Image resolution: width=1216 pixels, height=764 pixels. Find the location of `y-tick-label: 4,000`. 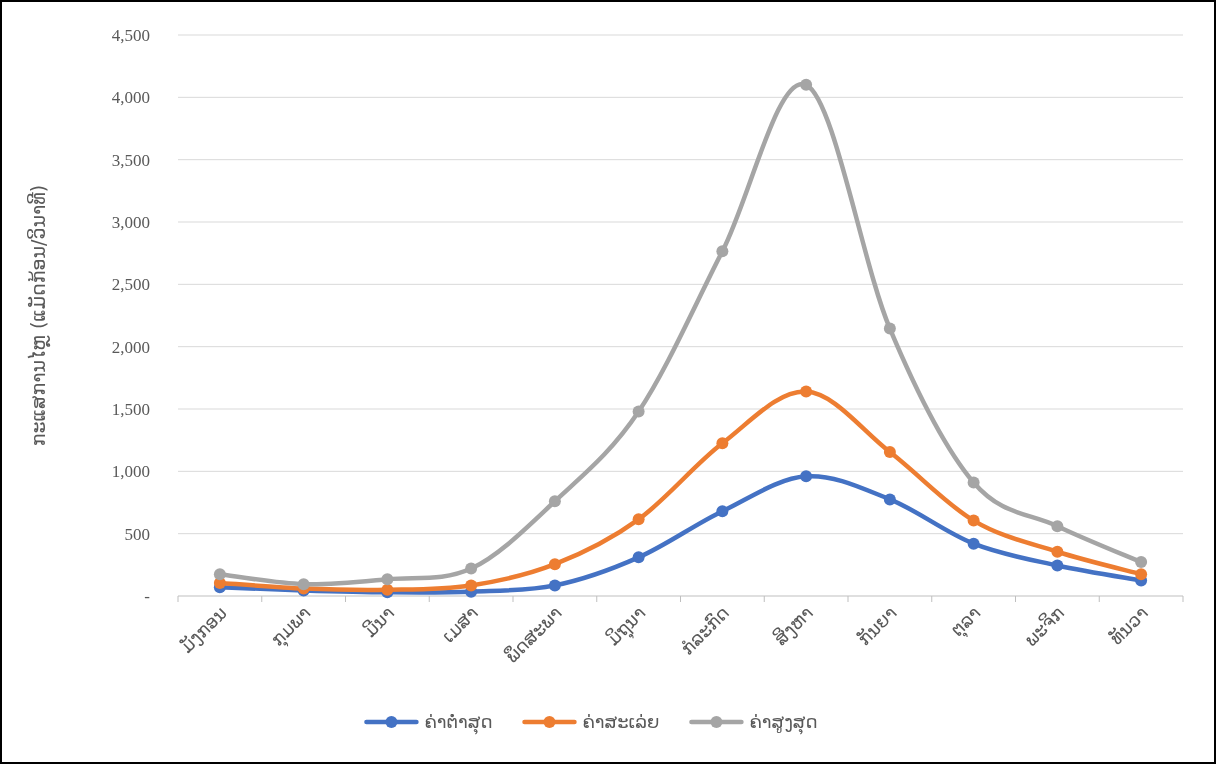

y-tick-label: 4,000 is located at coordinates (130, 98).